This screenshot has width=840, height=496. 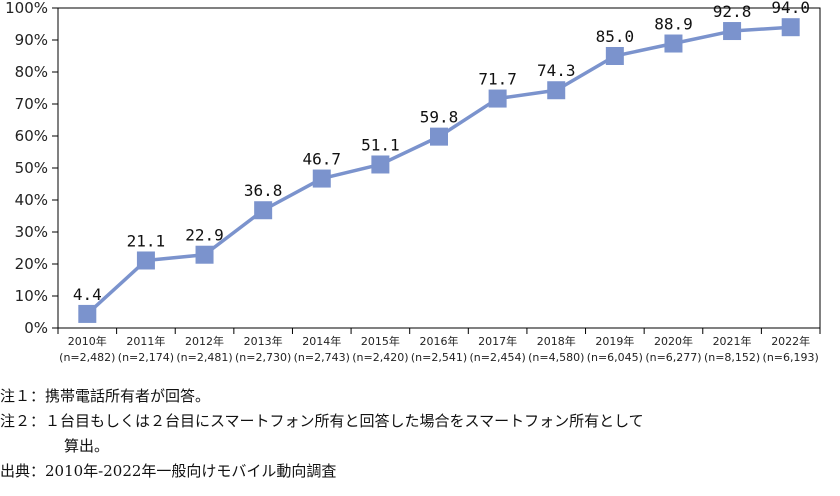 What do you see at coordinates (790, 8) in the screenshot?
I see `data-label: 94.0` at bounding box center [790, 8].